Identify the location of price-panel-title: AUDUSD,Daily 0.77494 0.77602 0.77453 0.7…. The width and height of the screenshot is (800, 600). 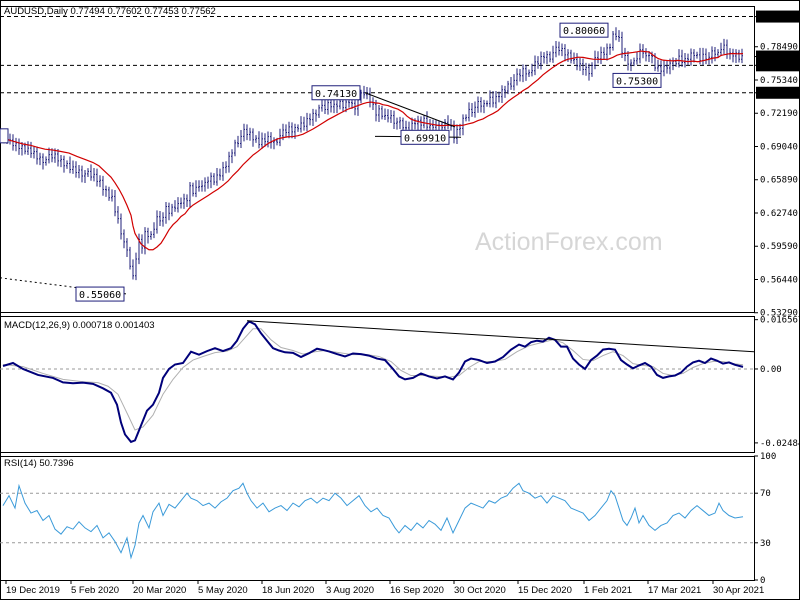
(110, 11).